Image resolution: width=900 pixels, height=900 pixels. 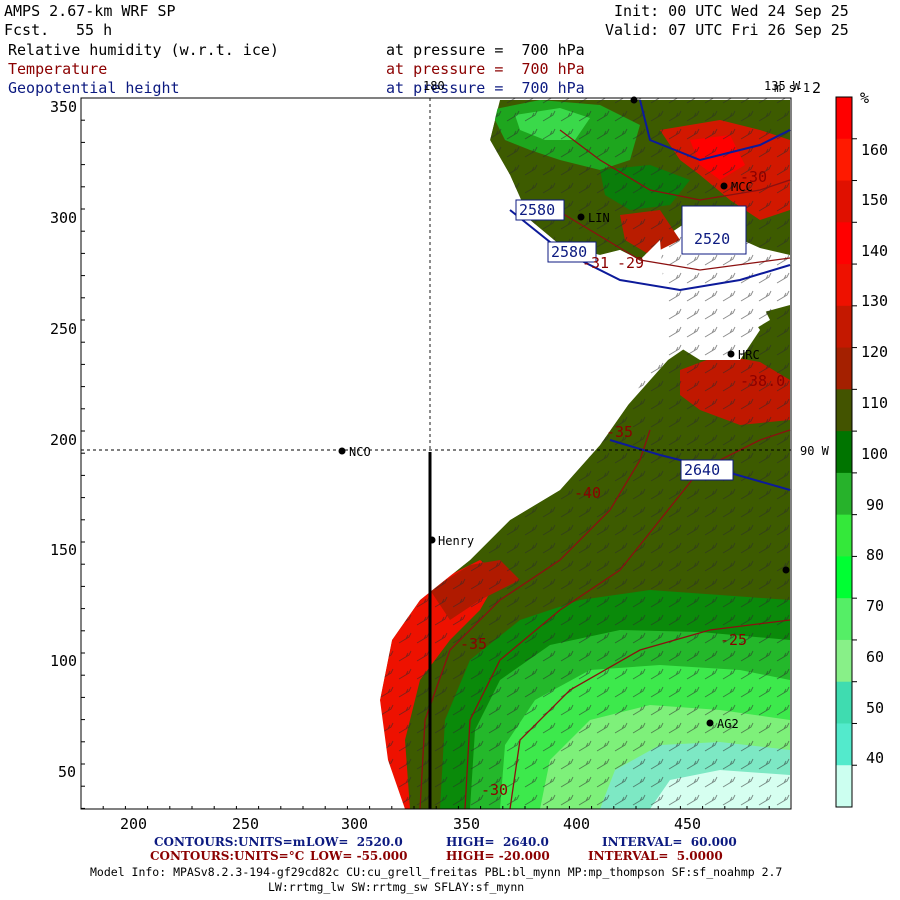 What do you see at coordinates (64, 329) in the screenshot?
I see `y-tick-label: 250` at bounding box center [64, 329].